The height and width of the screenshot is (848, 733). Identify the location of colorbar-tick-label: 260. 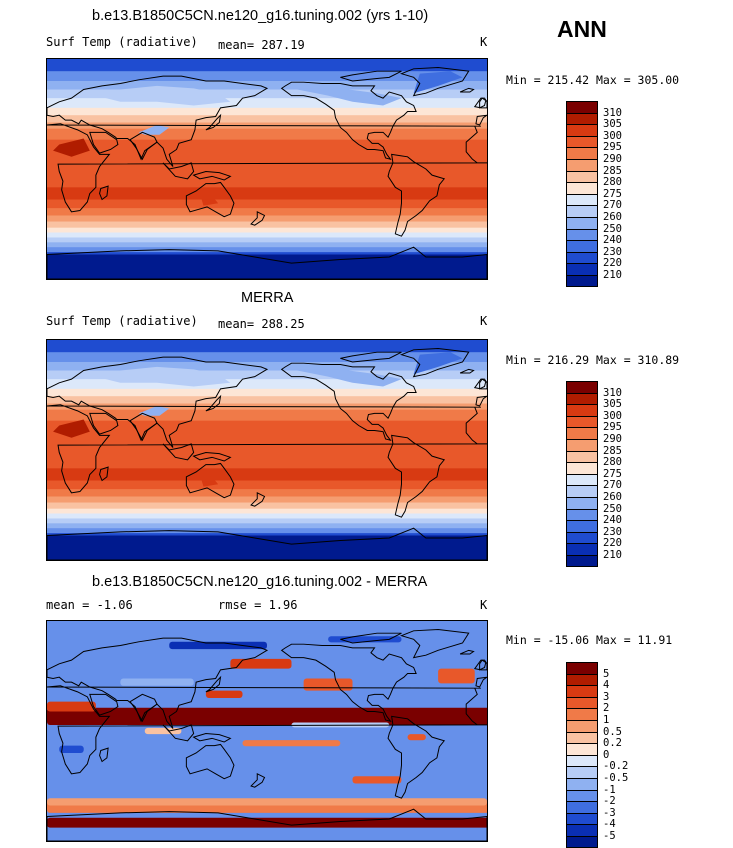
(612, 217).